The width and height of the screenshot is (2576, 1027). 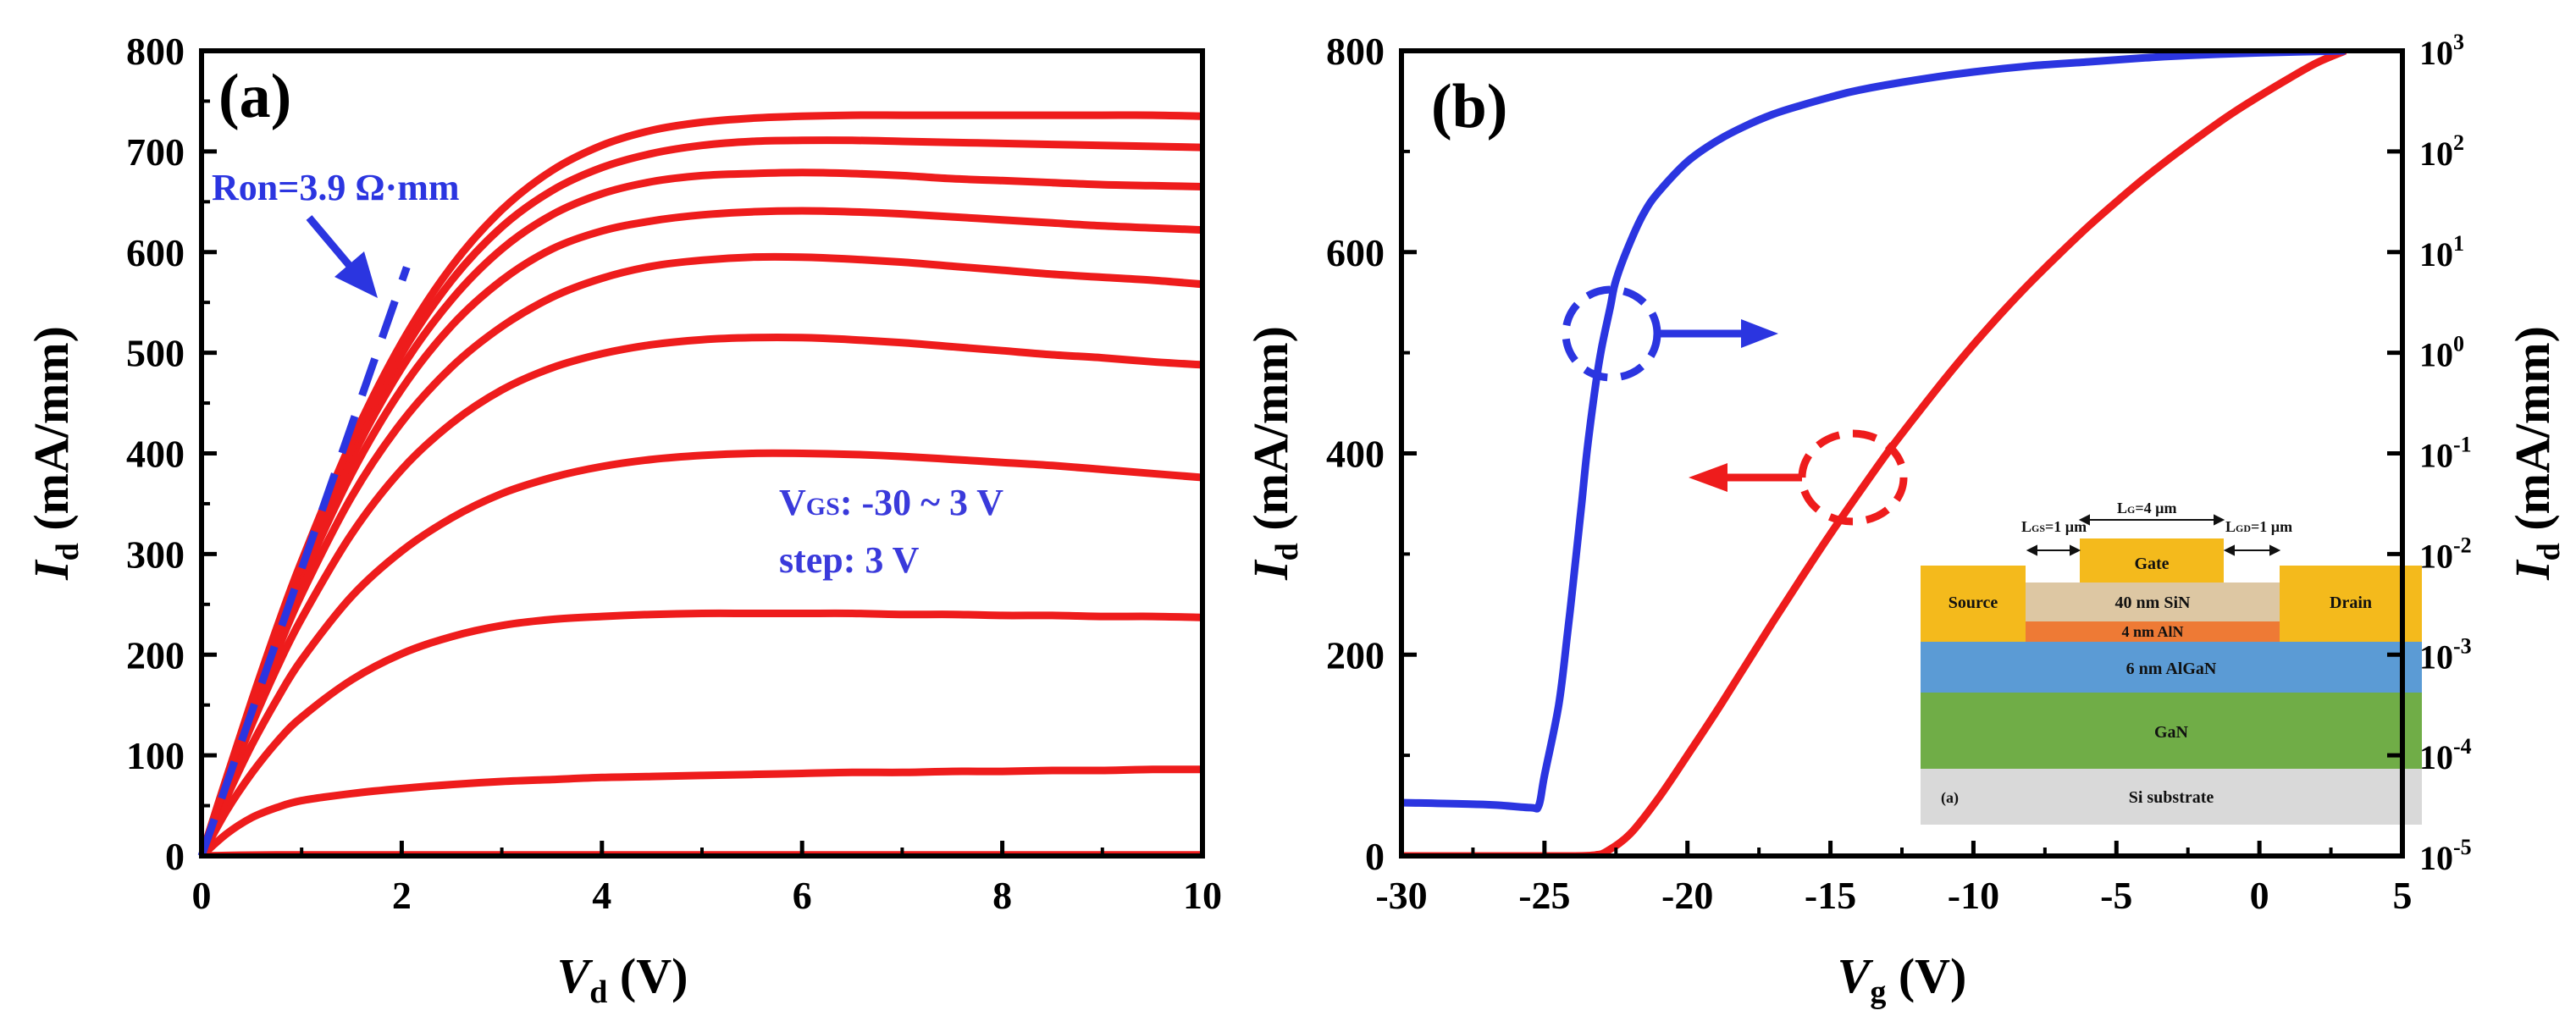 What do you see at coordinates (155, 554) in the screenshot?
I see `a-y-tick-label: 300` at bounding box center [155, 554].